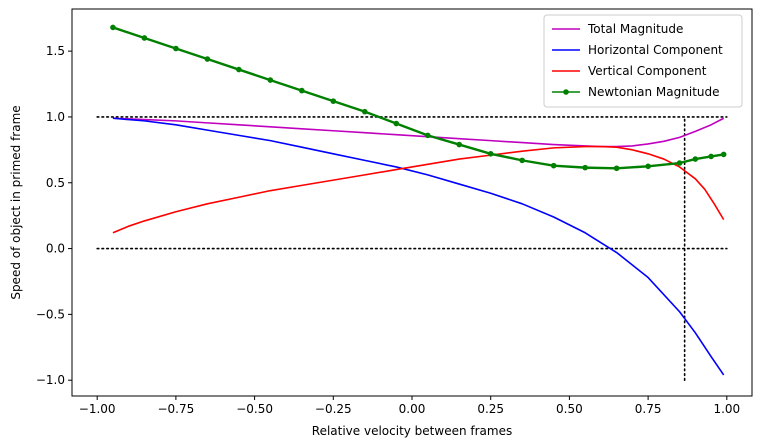 The width and height of the screenshot is (780, 448). I want to click on y-axis-label: Speed of object in primed frame, so click(16, 202).